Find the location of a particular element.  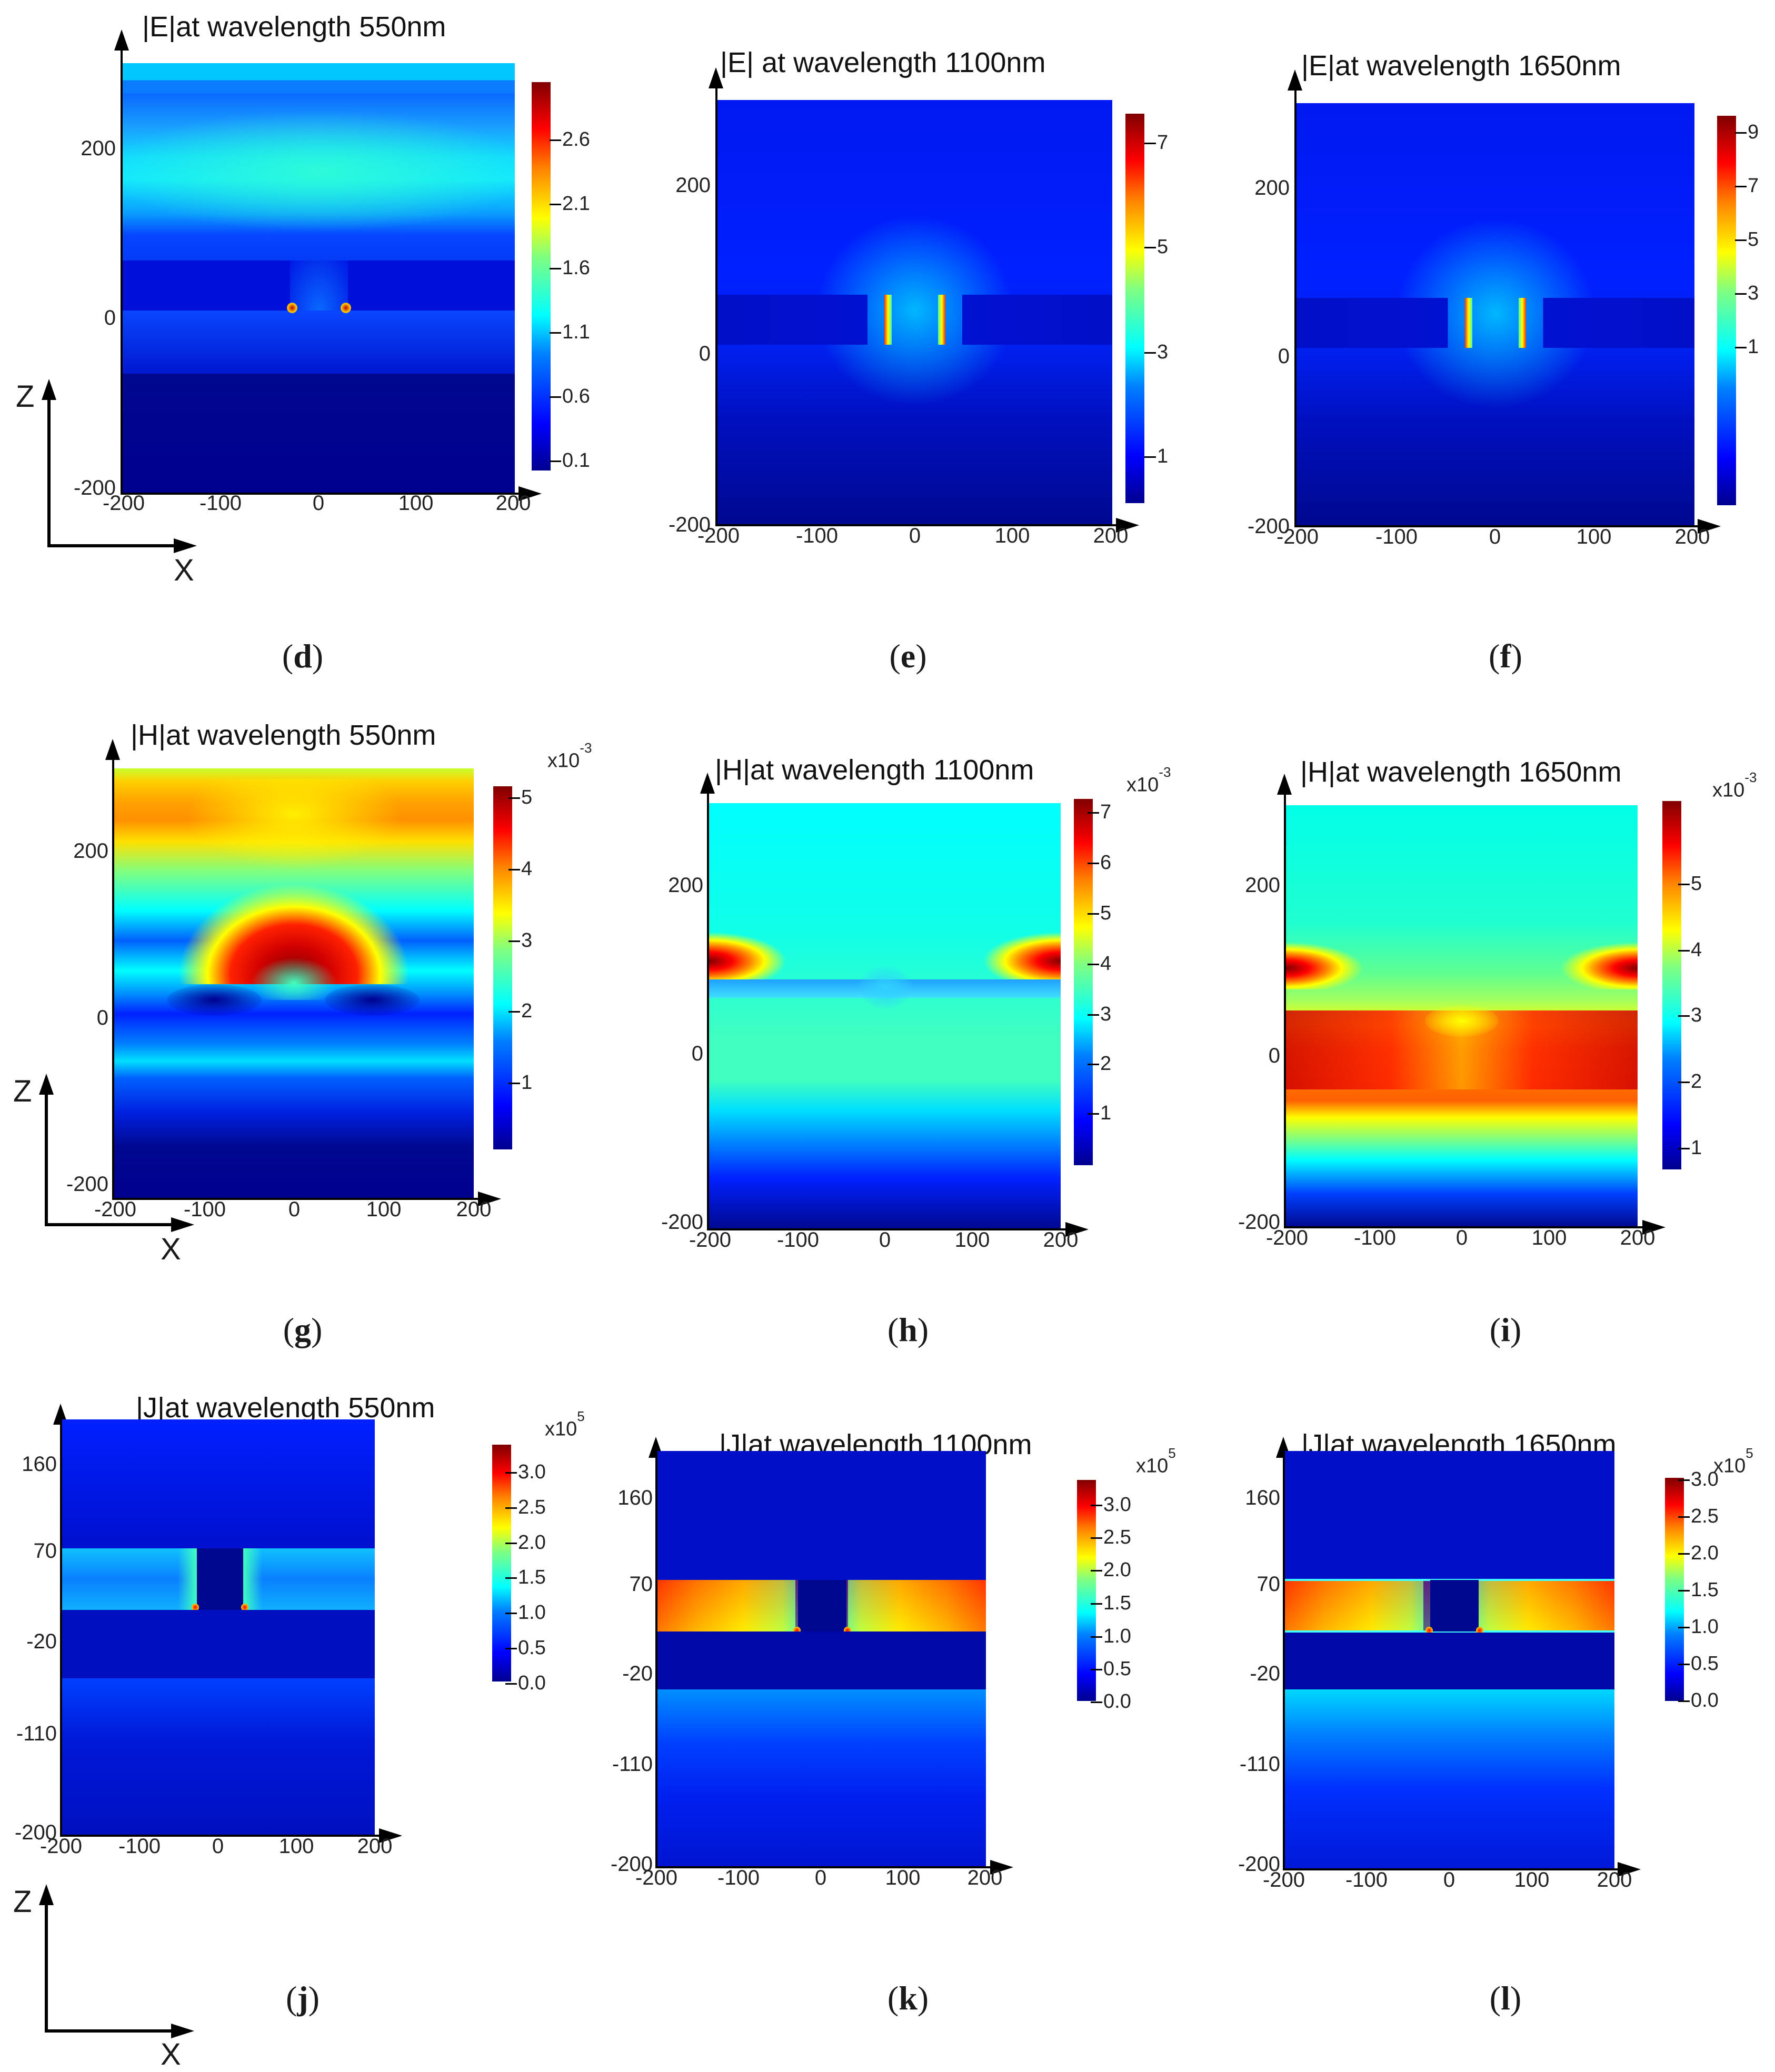

colorbar-tick: 2.6 is located at coordinates (576, 139).